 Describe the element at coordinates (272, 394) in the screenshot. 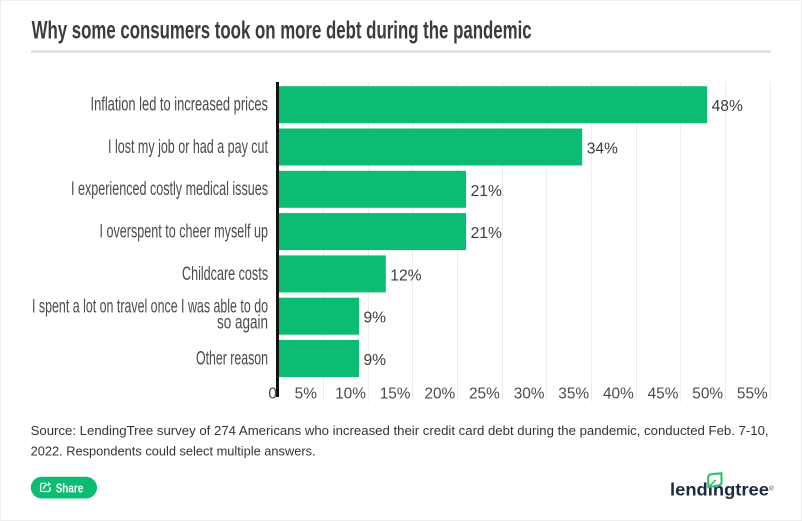

I see `svg-text: 0` at that location.